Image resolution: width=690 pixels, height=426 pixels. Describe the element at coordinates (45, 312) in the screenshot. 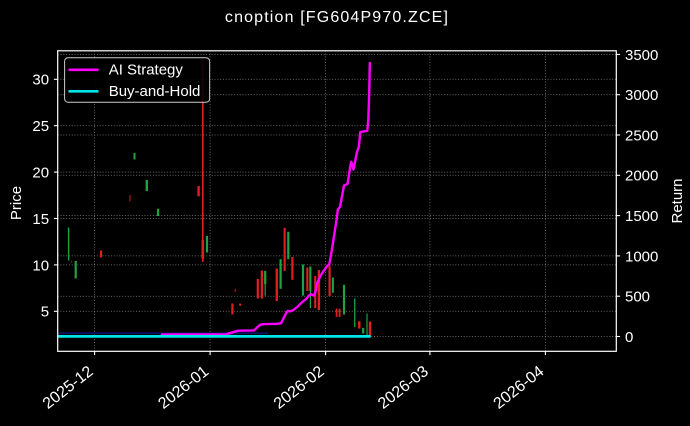

I see `svg-text: 5` at that location.